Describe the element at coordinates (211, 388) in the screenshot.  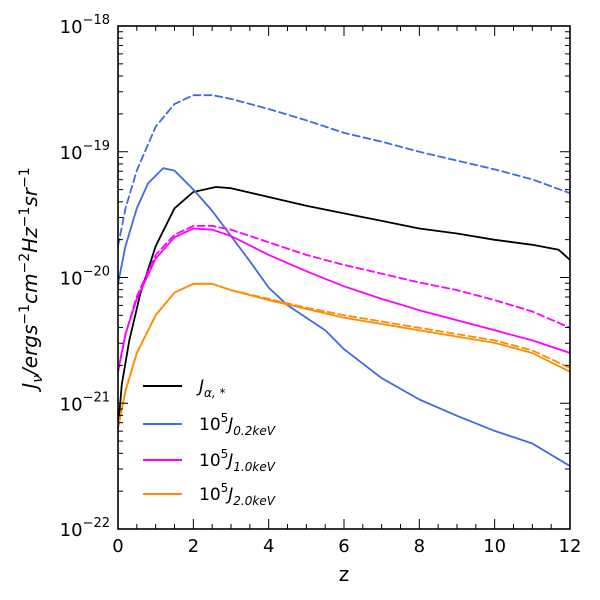
I see `legend-label-alpha: Jα, *` at that location.